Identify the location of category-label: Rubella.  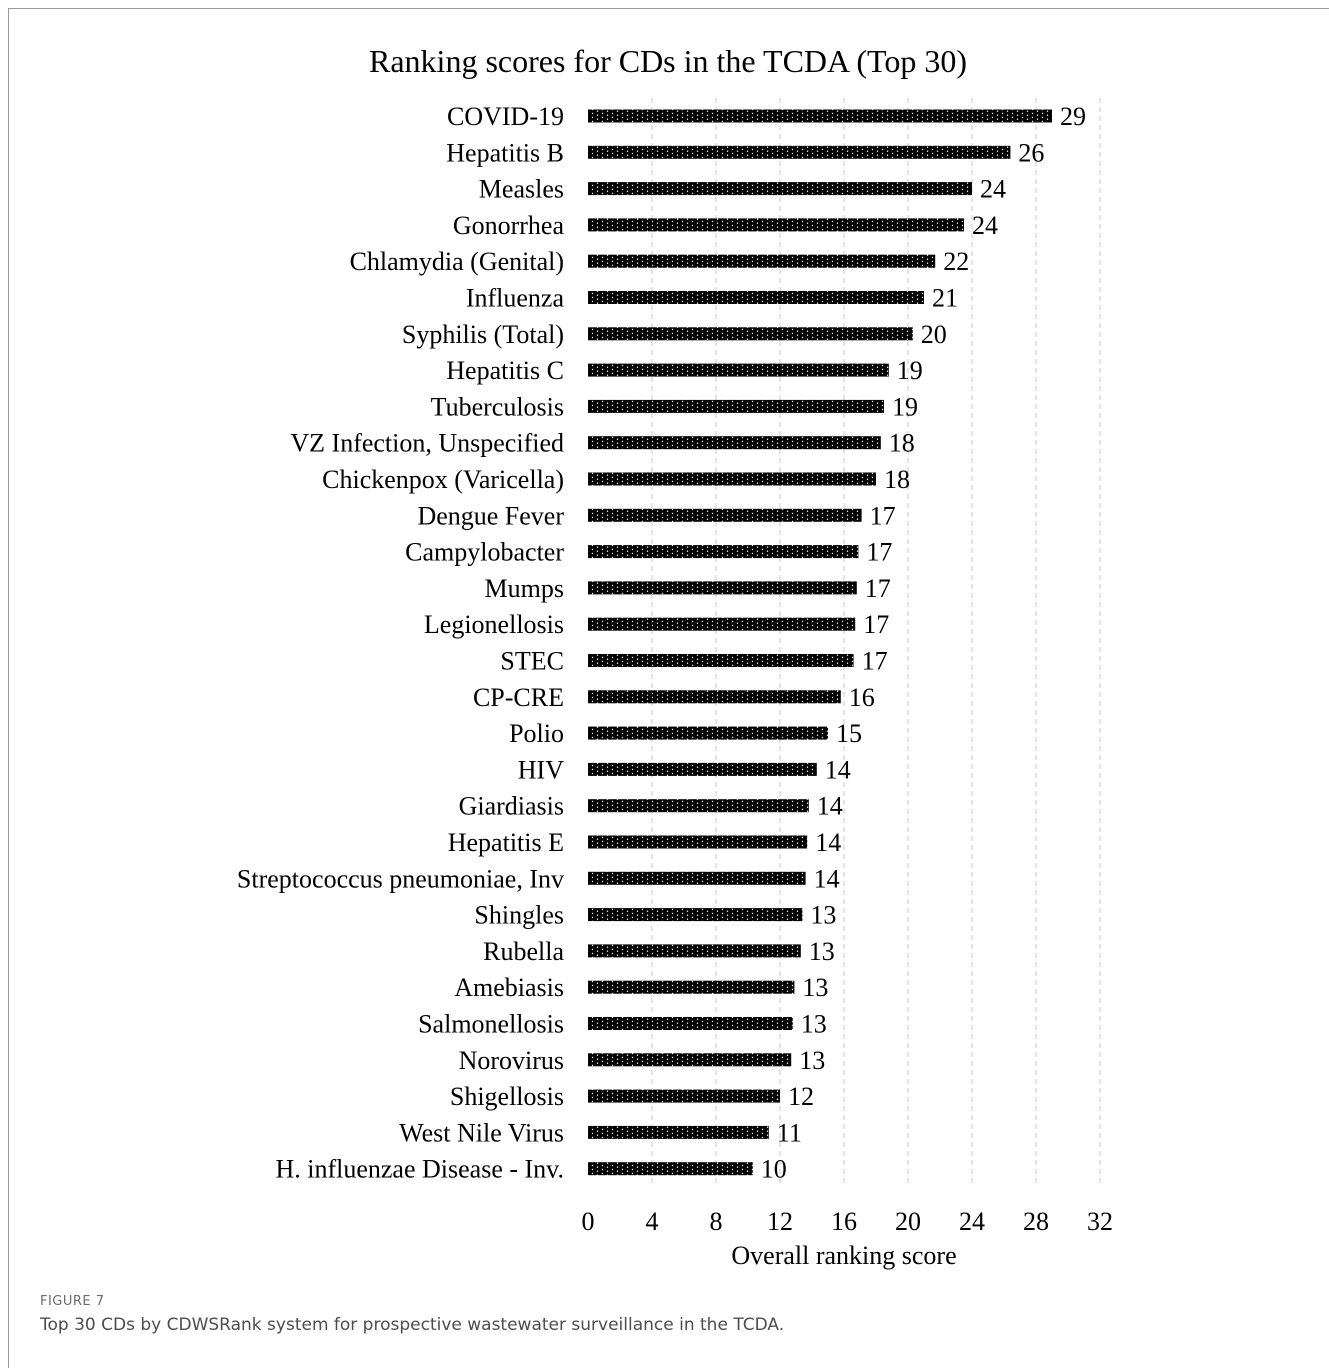
(523, 951).